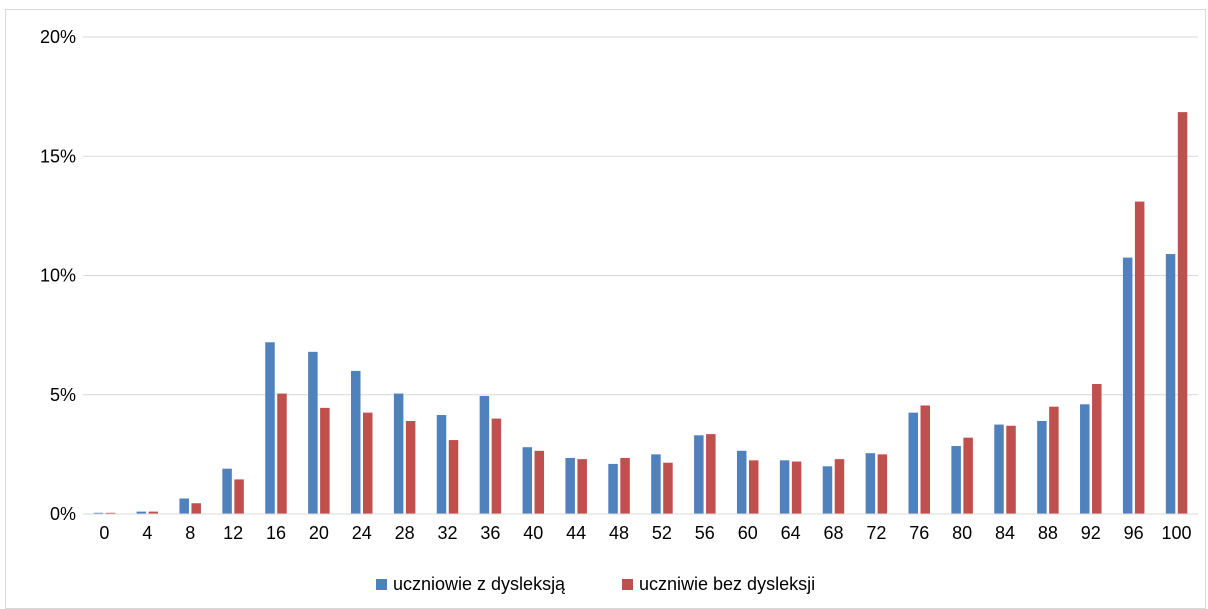  Describe the element at coordinates (362, 533) in the screenshot. I see `x-tick-label: 24` at that location.